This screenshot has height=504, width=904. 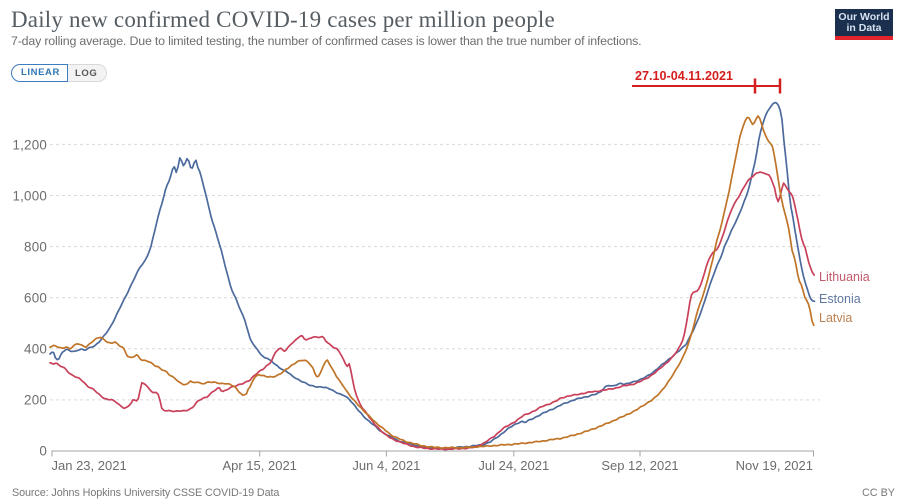 What do you see at coordinates (29, 196) in the screenshot?
I see `svg-text: 1,000` at bounding box center [29, 196].